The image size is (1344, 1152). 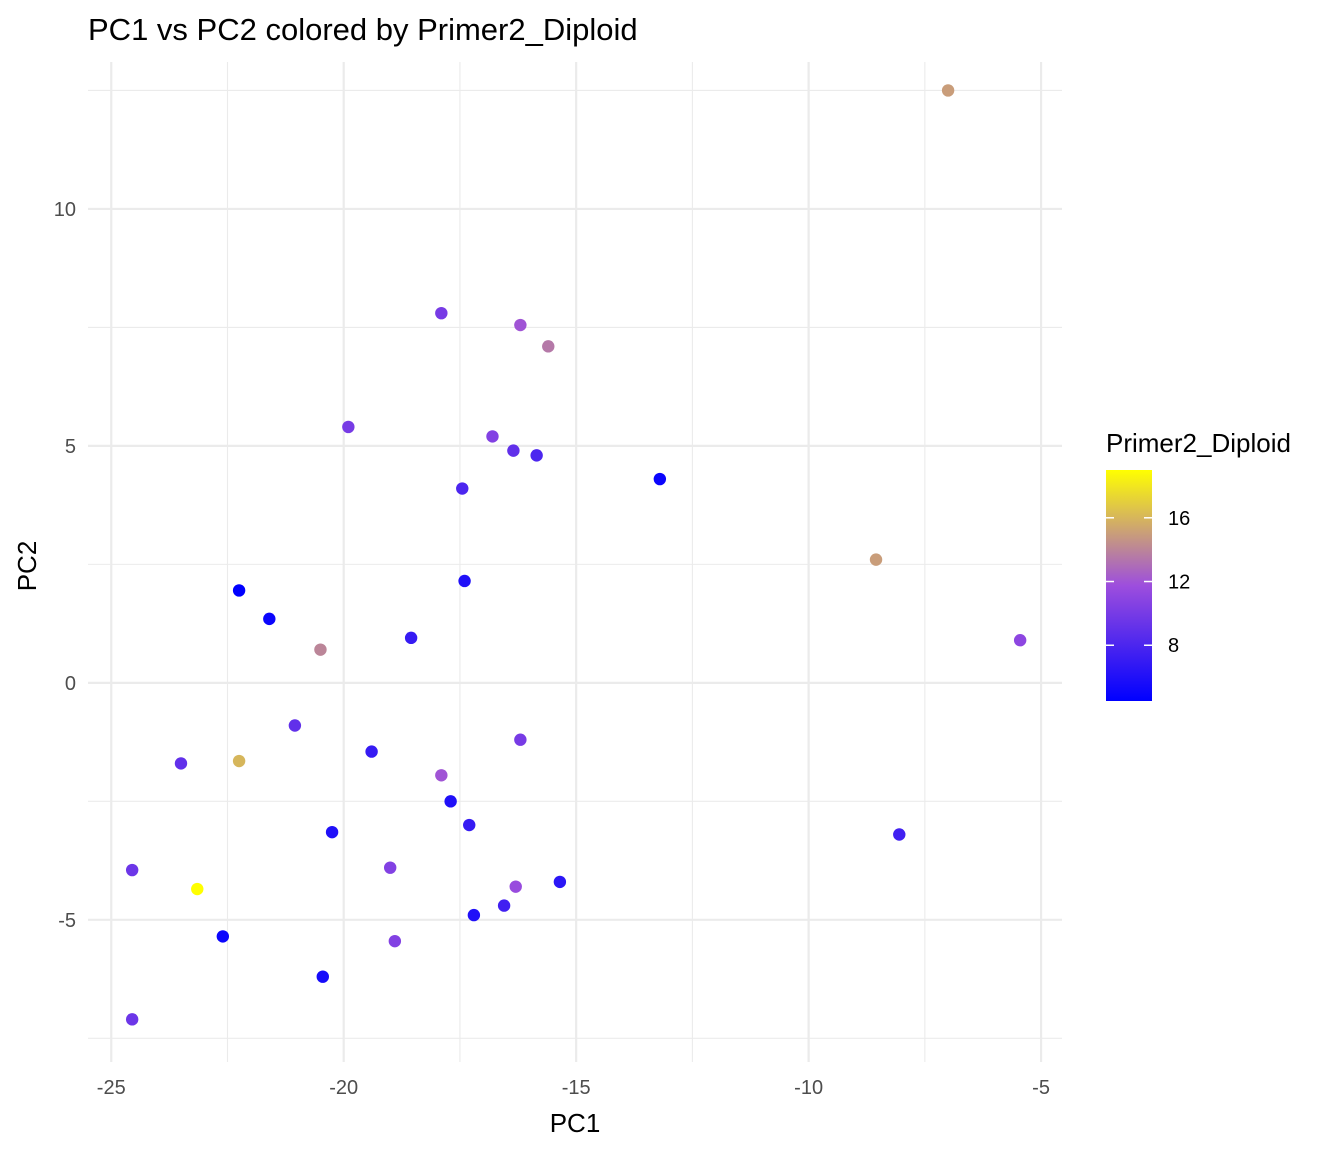 What do you see at coordinates (576, 1088) in the screenshot?
I see `x-tick-label: -15` at bounding box center [576, 1088].